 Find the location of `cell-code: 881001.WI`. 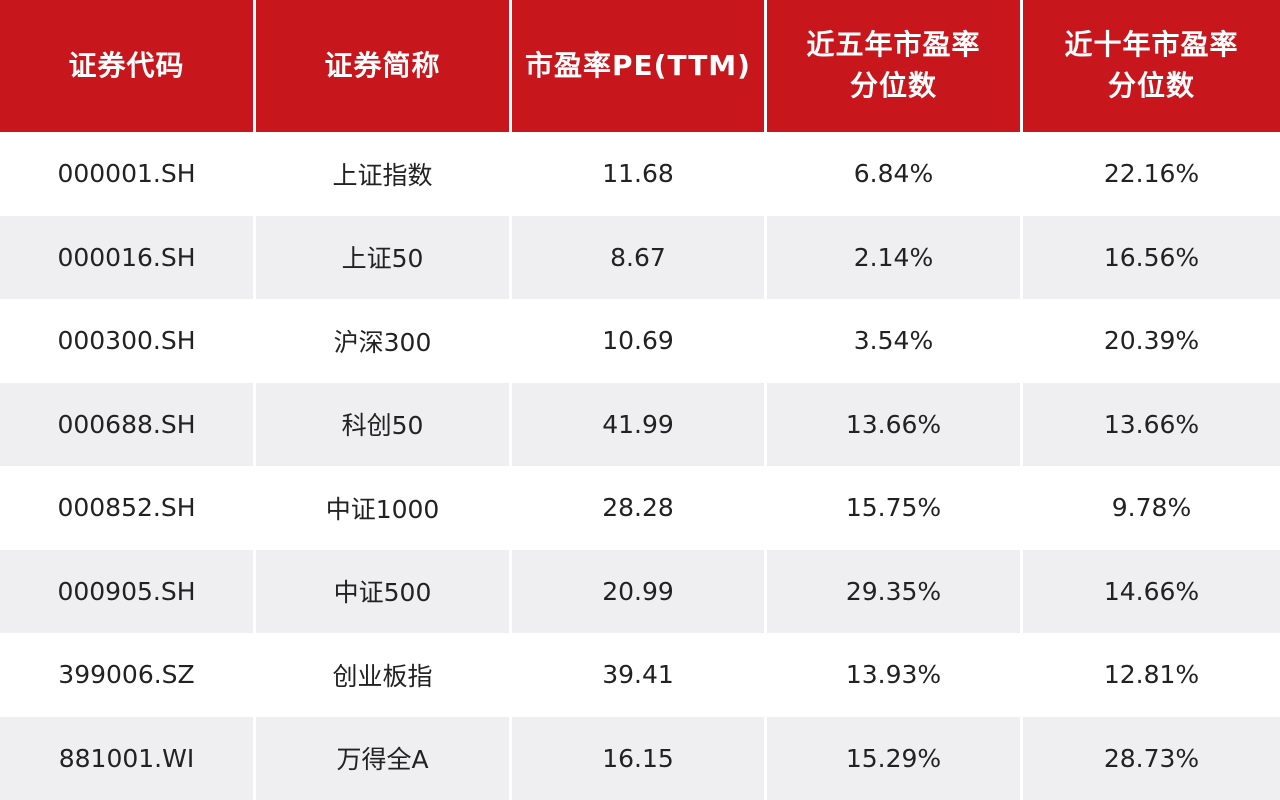

cell-code: 881001.WI is located at coordinates (128, 758).